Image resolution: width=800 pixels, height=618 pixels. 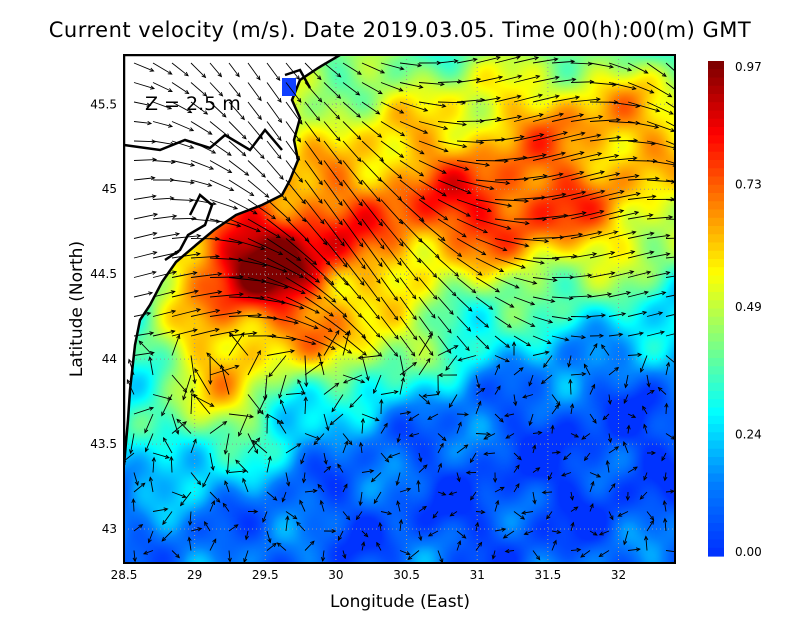 What do you see at coordinates (748, 435) in the screenshot?
I see `colorbar-tick-label: 0.24` at bounding box center [748, 435].